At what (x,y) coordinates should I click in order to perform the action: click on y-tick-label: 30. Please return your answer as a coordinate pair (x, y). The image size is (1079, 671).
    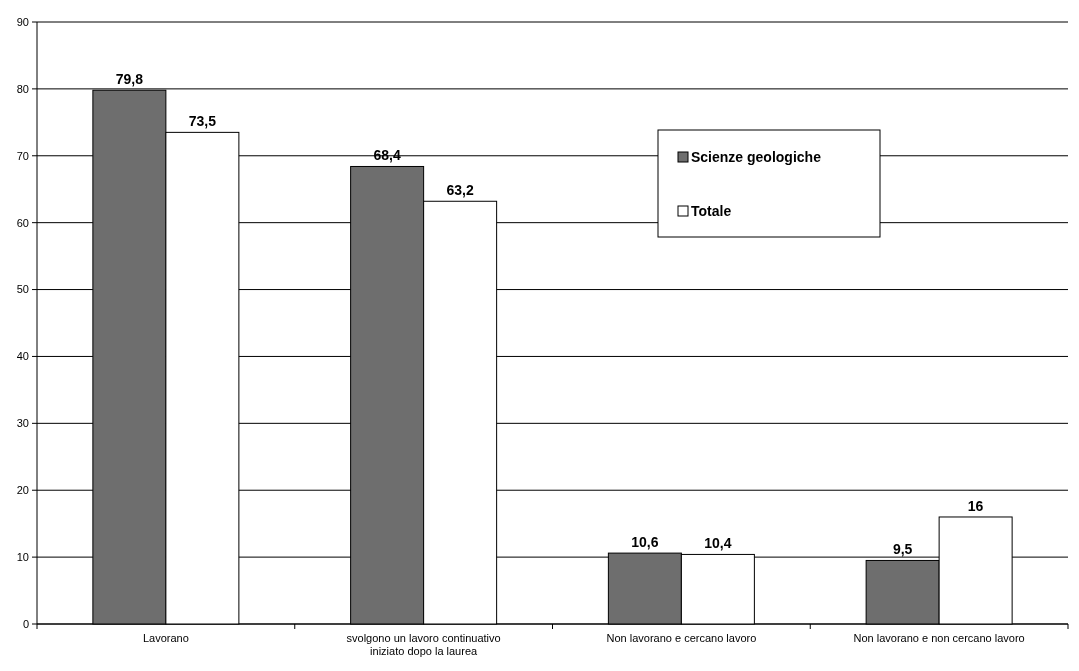
    Looking at the image, I should click on (22, 423).